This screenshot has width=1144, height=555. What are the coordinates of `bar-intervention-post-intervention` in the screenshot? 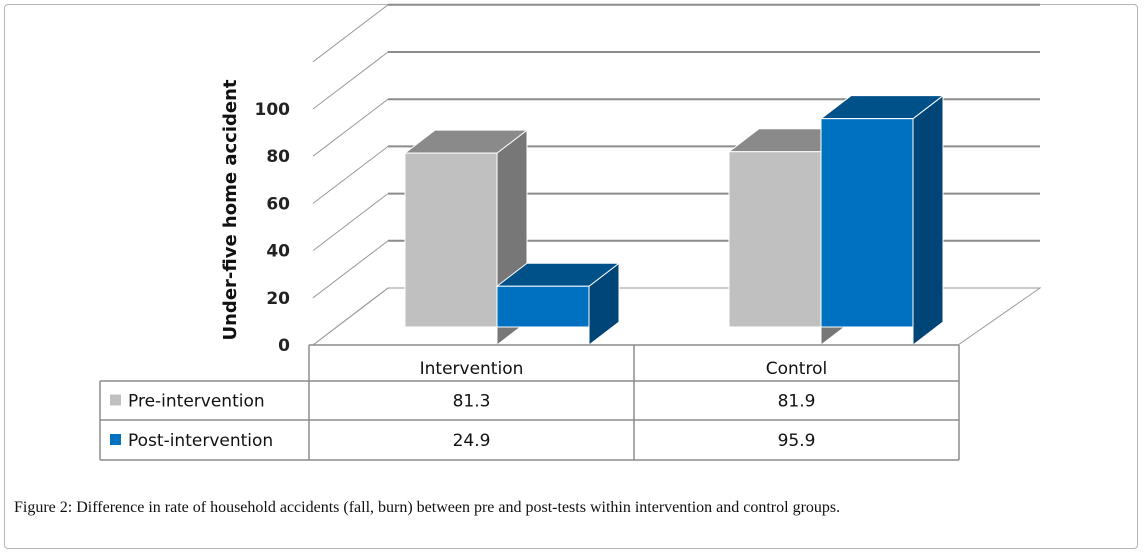 It's located at (558, 304).